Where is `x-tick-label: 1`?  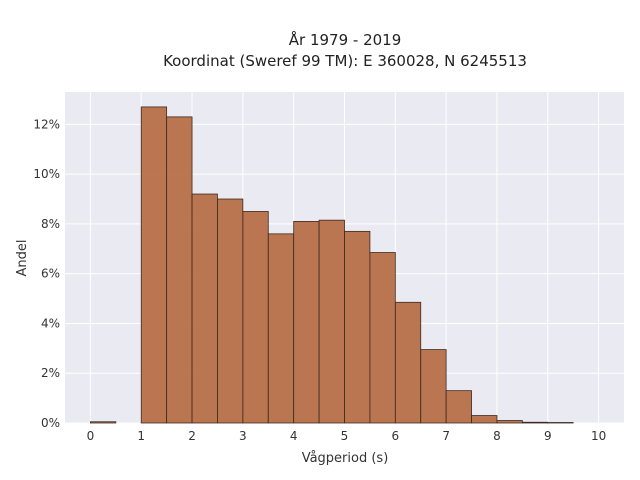
x-tick-label: 1 is located at coordinates (141, 436).